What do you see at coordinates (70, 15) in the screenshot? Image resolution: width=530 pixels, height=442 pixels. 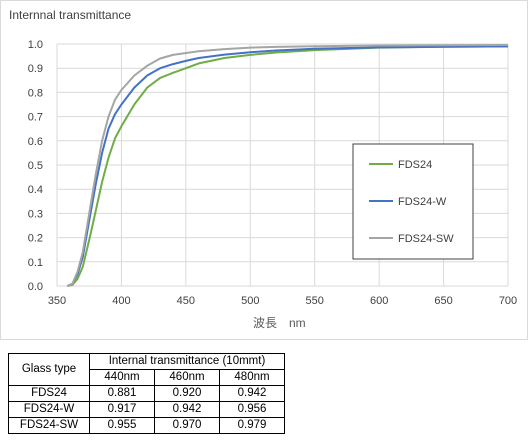 I see `chart-title: Internnal transmittance` at bounding box center [70, 15].